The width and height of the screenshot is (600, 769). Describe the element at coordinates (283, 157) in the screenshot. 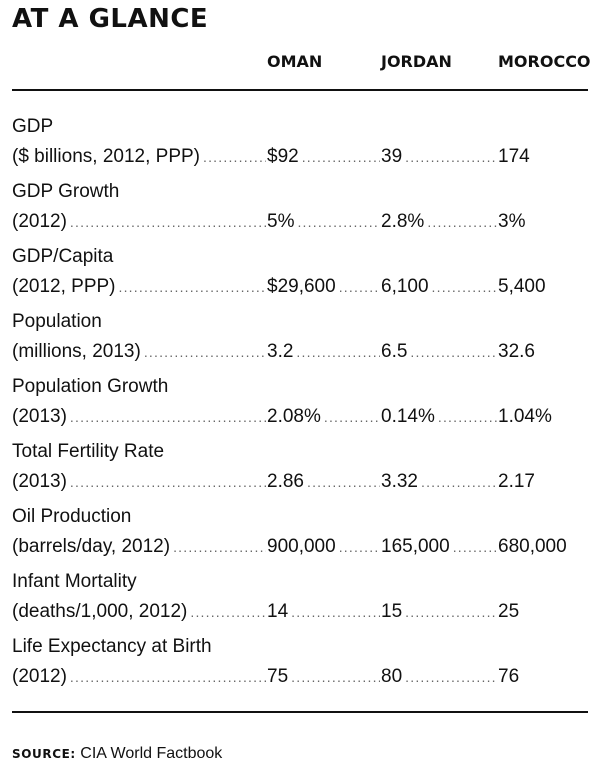

I see `value-oman: $92` at that location.